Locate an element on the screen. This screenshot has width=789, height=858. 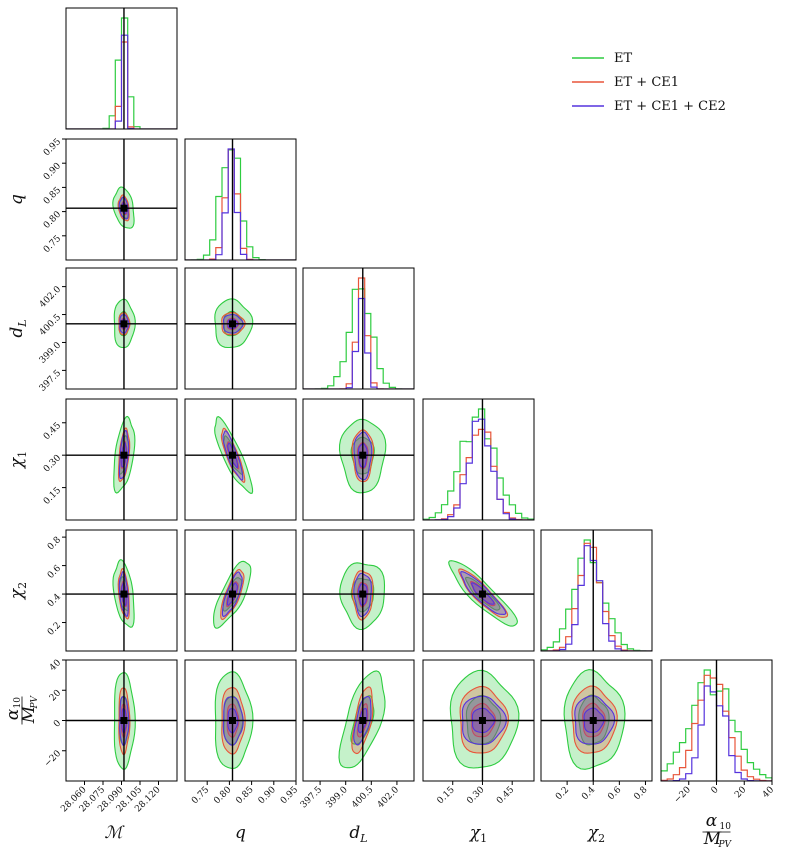
panel-alpha-vs-q is located at coordinates (240, 720).